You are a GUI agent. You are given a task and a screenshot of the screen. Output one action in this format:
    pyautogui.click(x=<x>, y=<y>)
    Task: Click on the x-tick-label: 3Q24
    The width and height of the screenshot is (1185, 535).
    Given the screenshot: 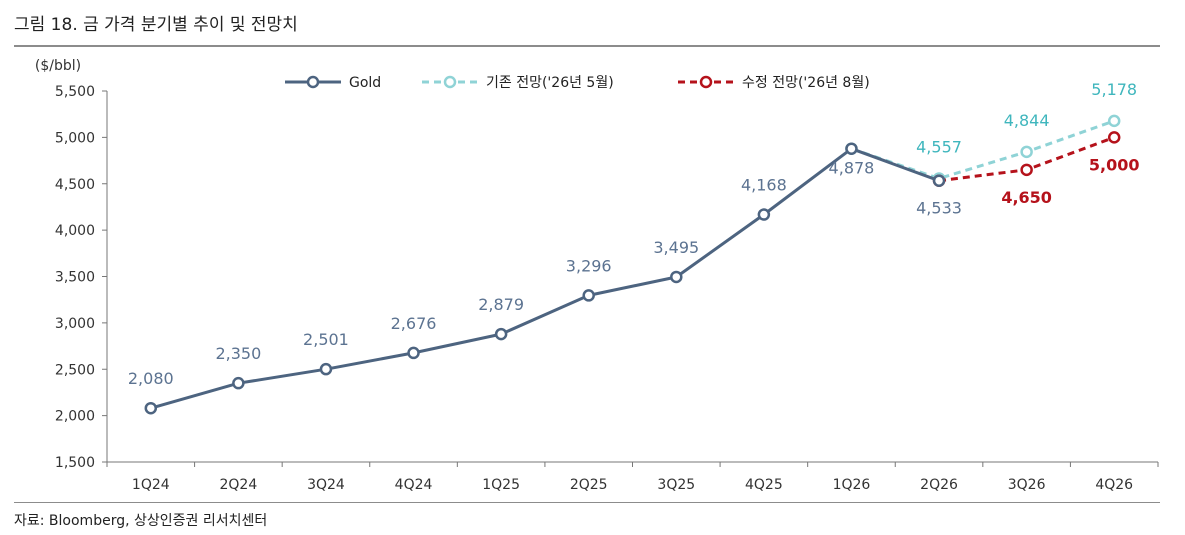 What is the action you would take?
    pyautogui.click(x=326, y=485)
    